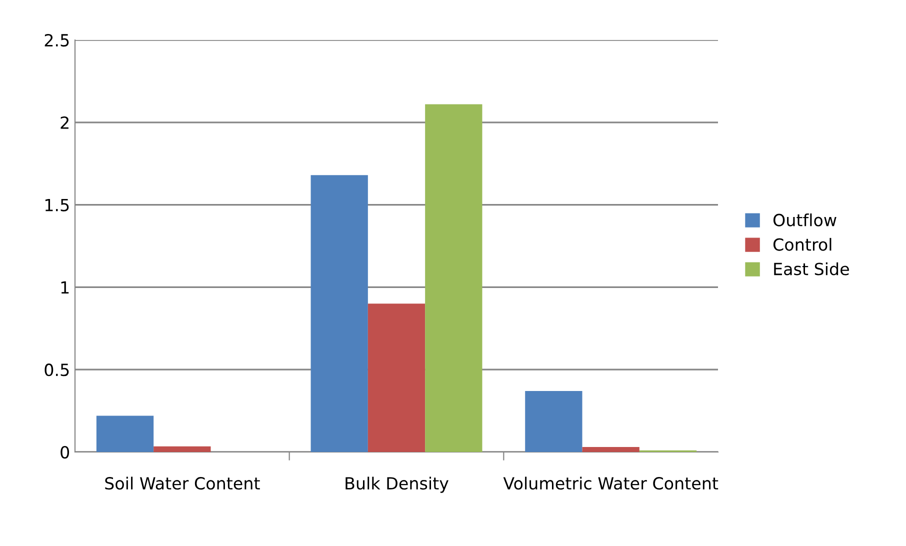 The image size is (906, 546). What do you see at coordinates (802, 244) in the screenshot?
I see `legend-label: Control` at bounding box center [802, 244].